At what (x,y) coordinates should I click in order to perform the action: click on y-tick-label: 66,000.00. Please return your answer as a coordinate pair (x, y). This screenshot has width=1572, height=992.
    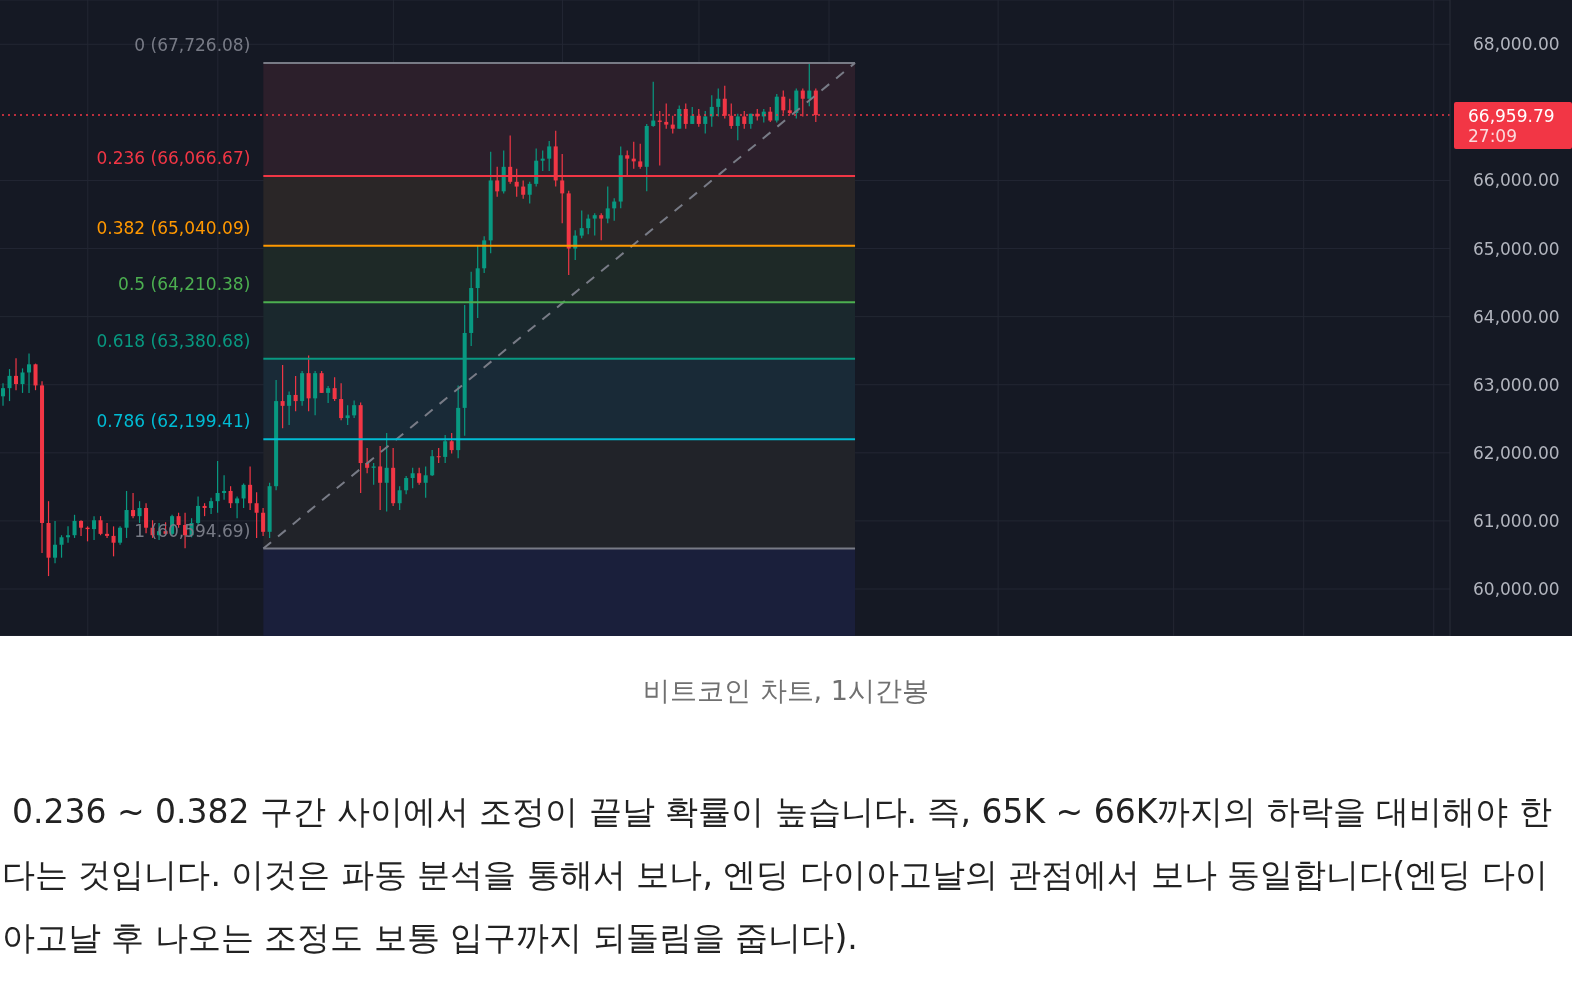
    Looking at the image, I should click on (1516, 180).